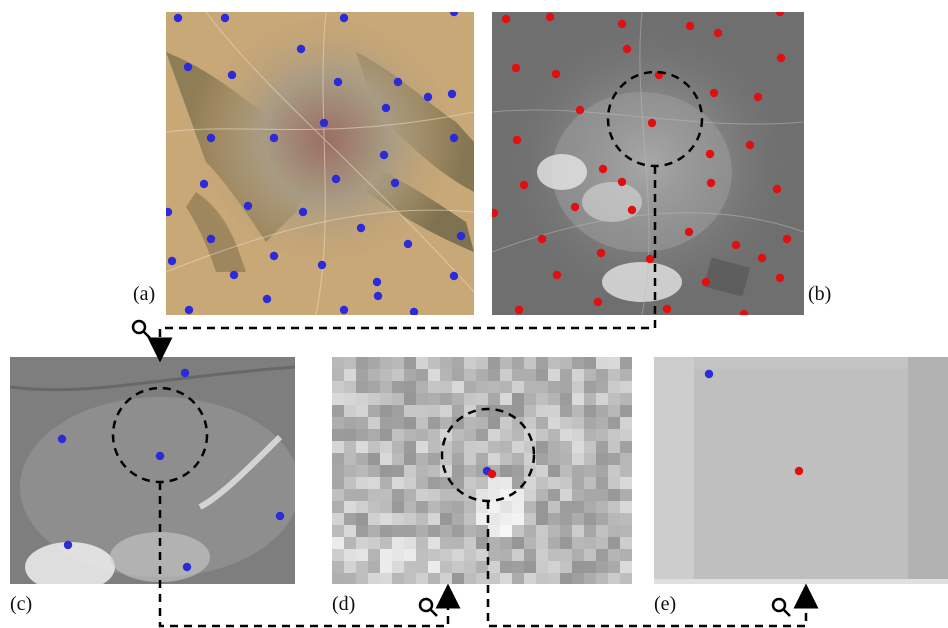 This screenshot has width=948, height=628. I want to click on tie-point-red, so click(799, 471).